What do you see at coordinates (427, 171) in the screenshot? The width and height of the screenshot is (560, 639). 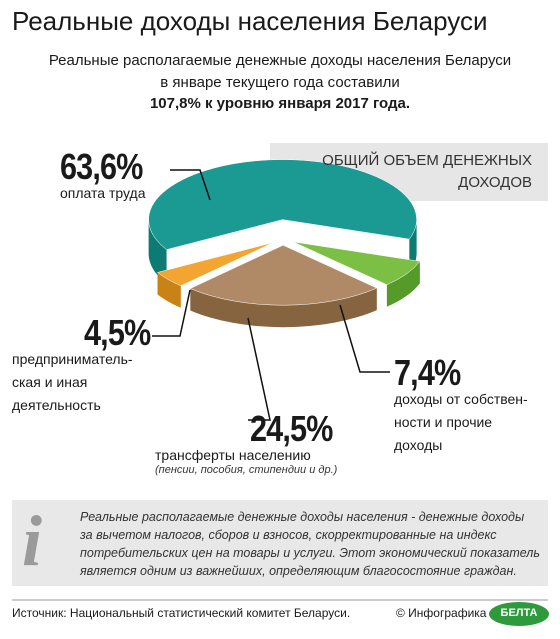 I see `pie-title: ОБЩИЙ ОБЪЕМ ДЕНЕЖНЫХ ДОХОДОВ` at bounding box center [427, 171].